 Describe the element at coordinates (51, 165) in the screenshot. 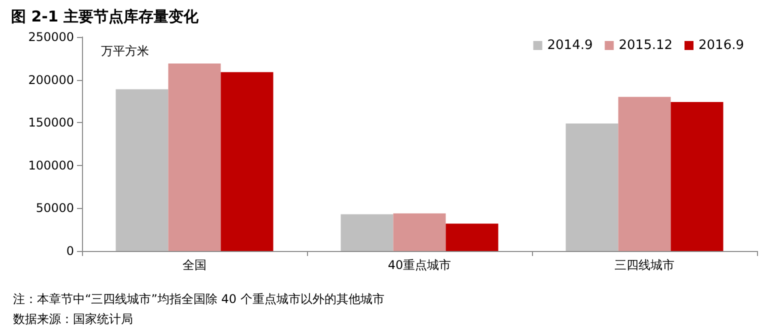

I see `y-tick-label: 100000` at that location.